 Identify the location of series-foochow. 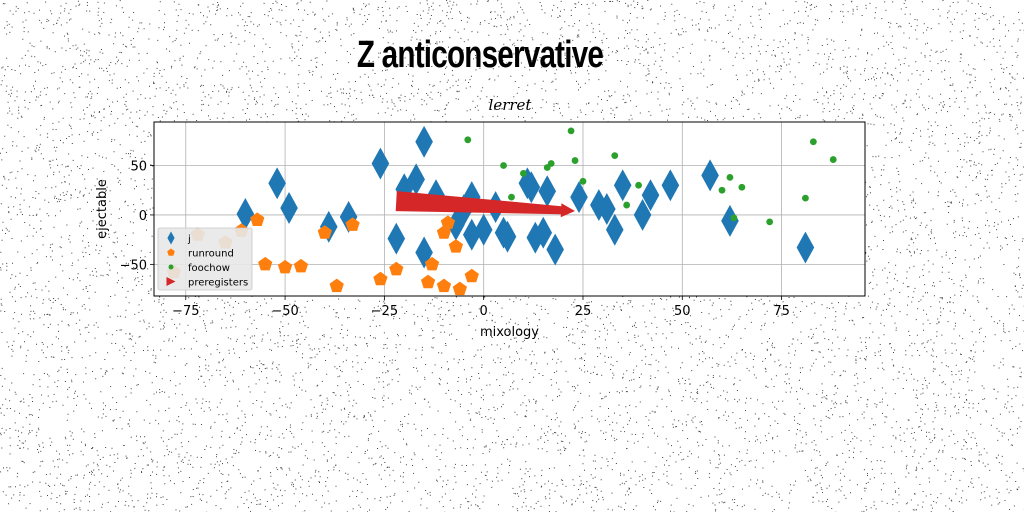
(650, 176).